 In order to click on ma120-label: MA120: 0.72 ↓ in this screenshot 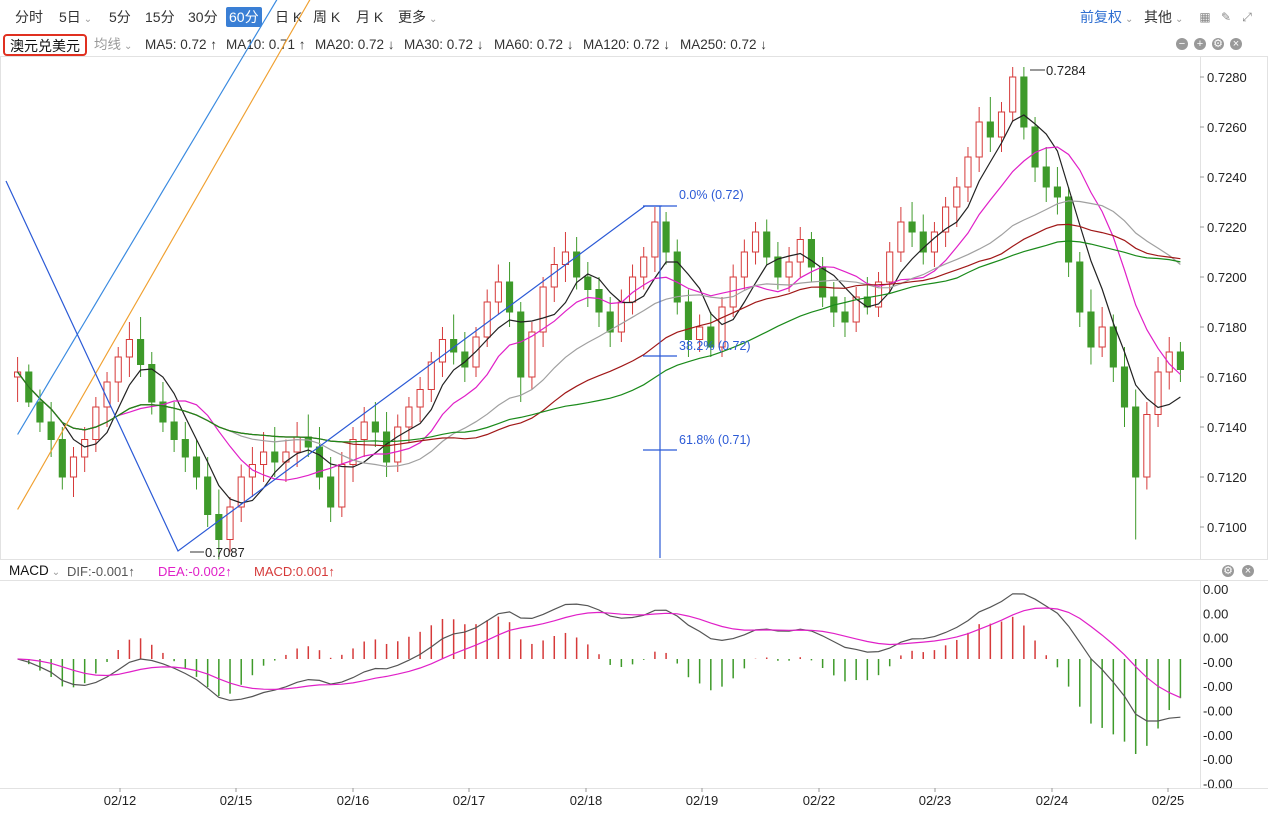, I will do `click(627, 44)`.